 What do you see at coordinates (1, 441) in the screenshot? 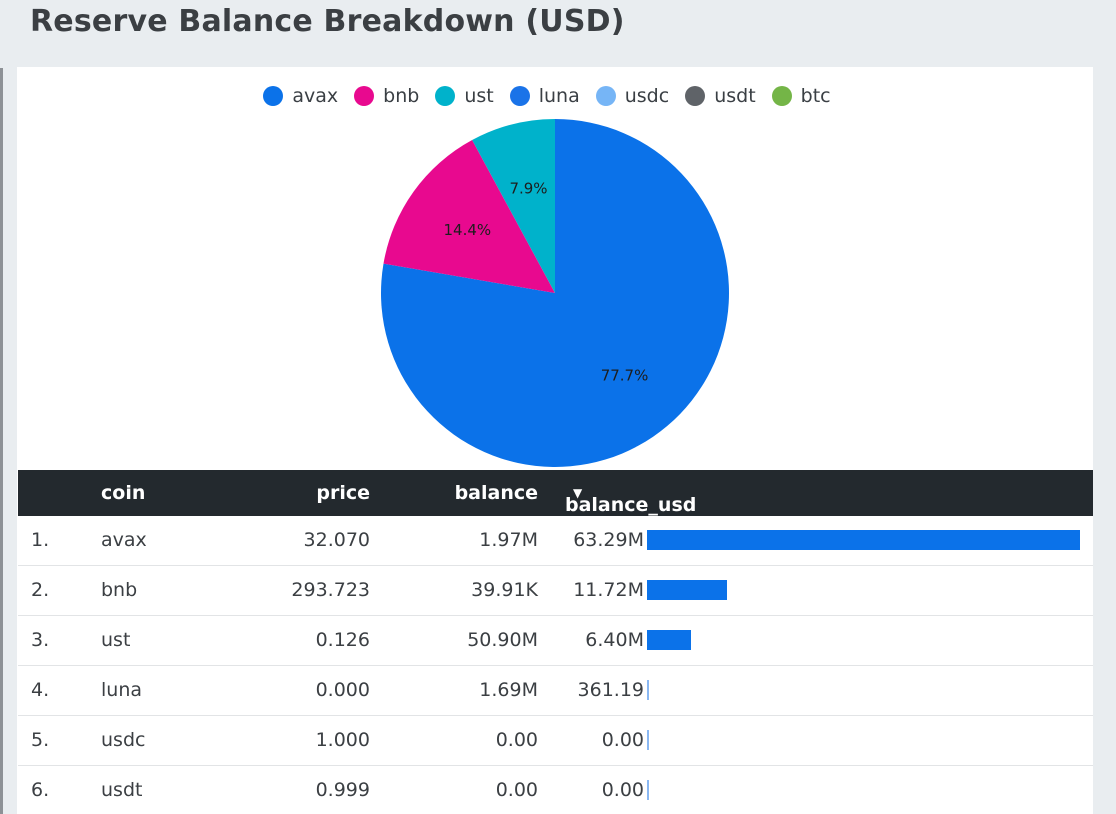
I see `left-accent-divider` at bounding box center [1, 441].